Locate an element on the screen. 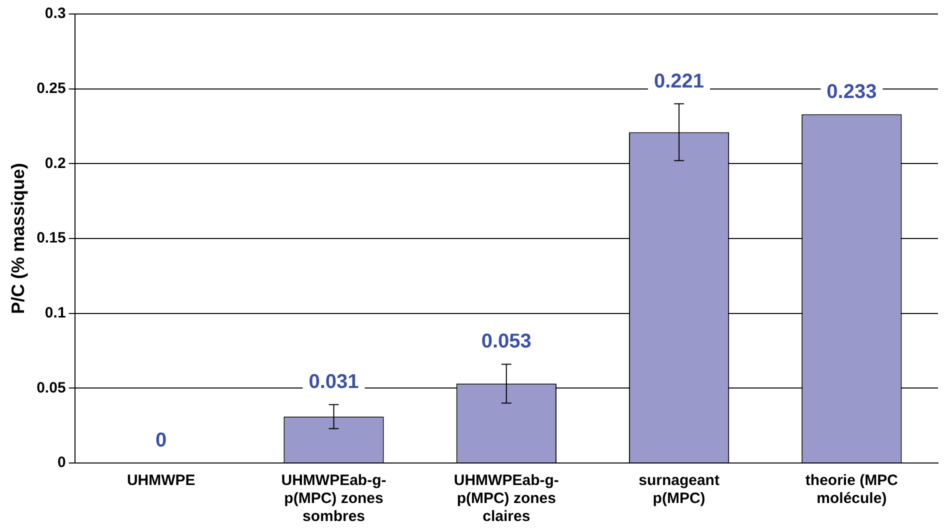  y-tick-label: 0.15 is located at coordinates (51, 238).